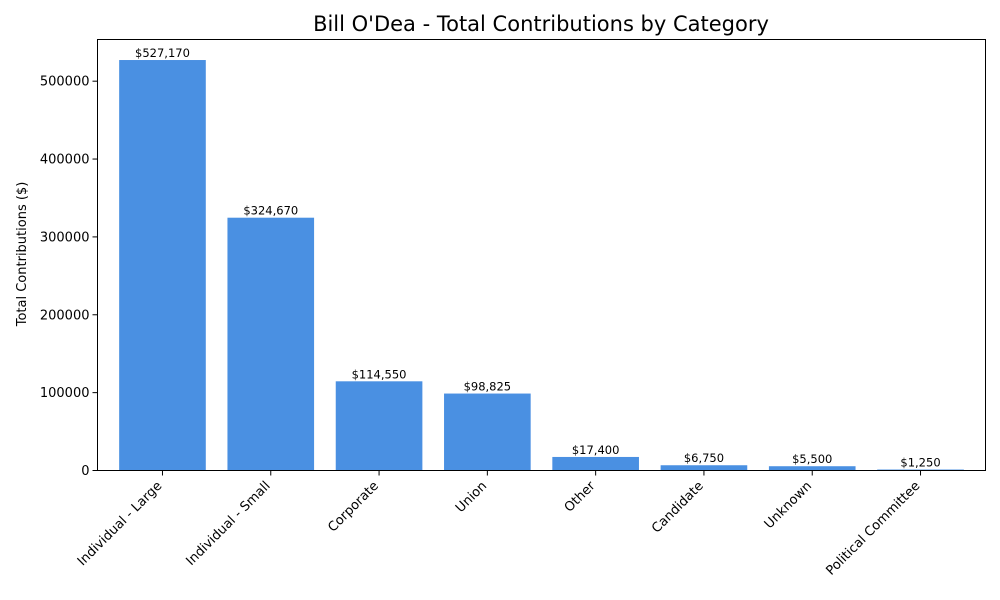 This screenshot has height=600, width=1000. What do you see at coordinates (678, 508) in the screenshot?
I see `x-tick-label: Candidate` at bounding box center [678, 508].